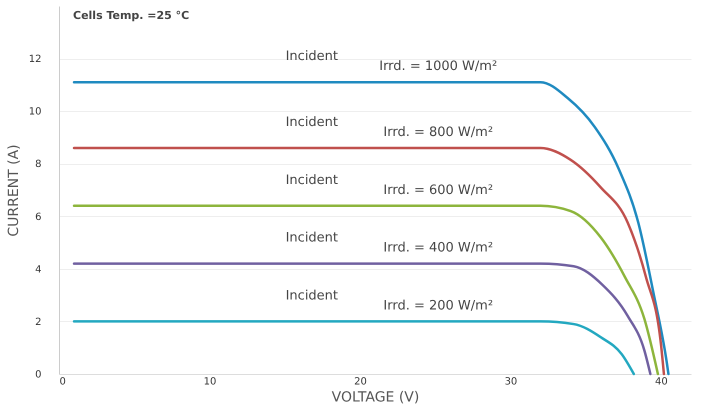 Image resolution: width=703 pixels, height=408 pixels. What do you see at coordinates (35, 60) in the screenshot?
I see `y-tick-label: 12` at bounding box center [35, 60].